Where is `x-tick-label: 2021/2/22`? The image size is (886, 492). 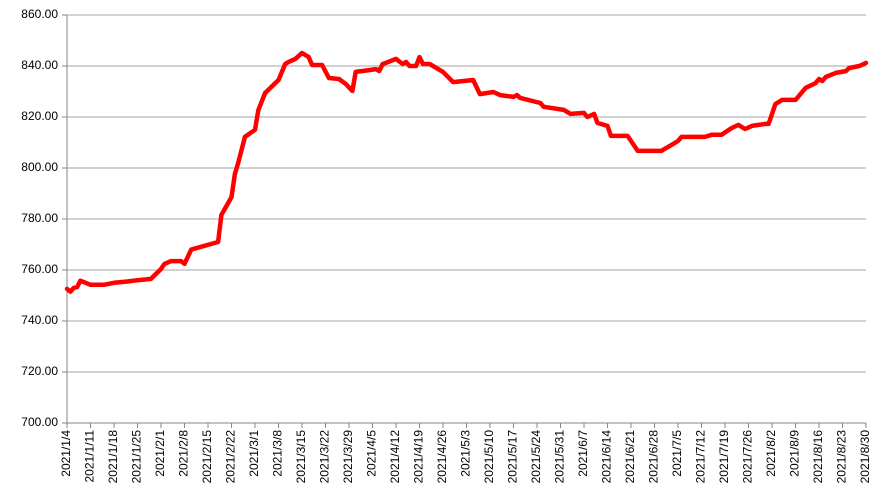 x-tick-label: 2021/2/22 is located at coordinates (231, 457).